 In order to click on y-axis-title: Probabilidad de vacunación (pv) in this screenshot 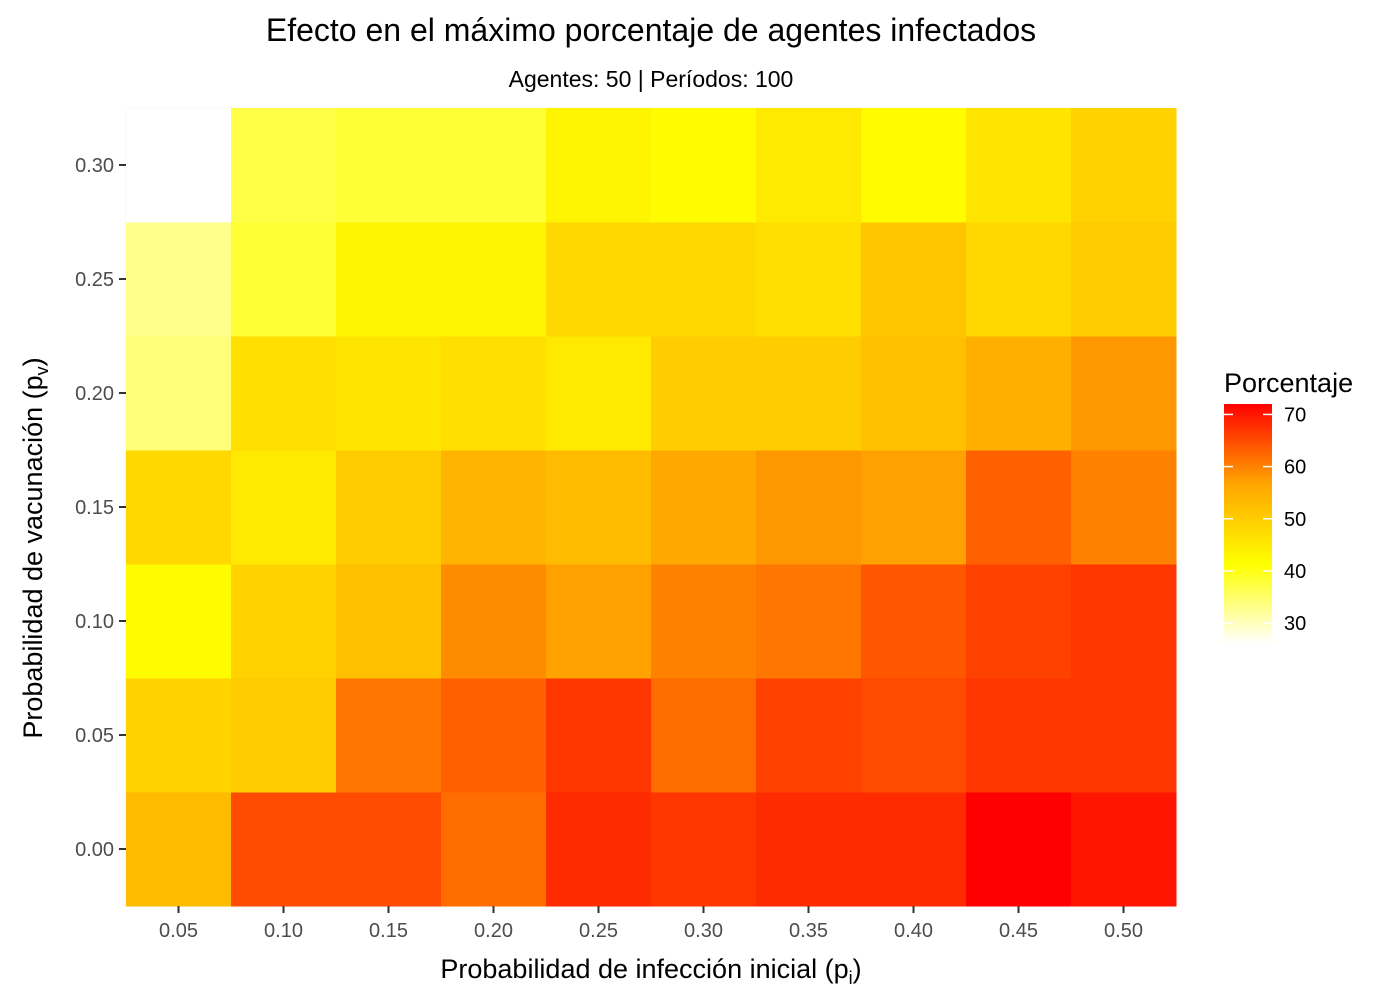, I will do `click(35, 547)`.